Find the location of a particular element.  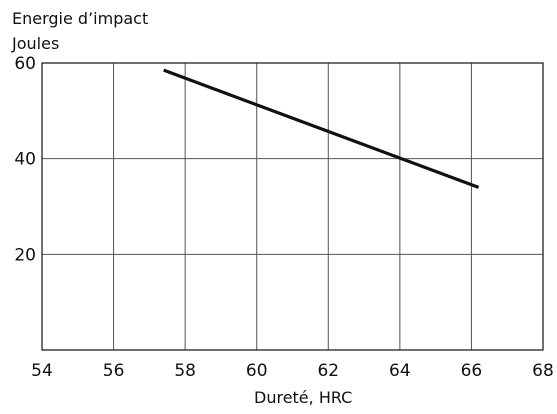

x-tick-label-2: 58 is located at coordinates (185, 371).